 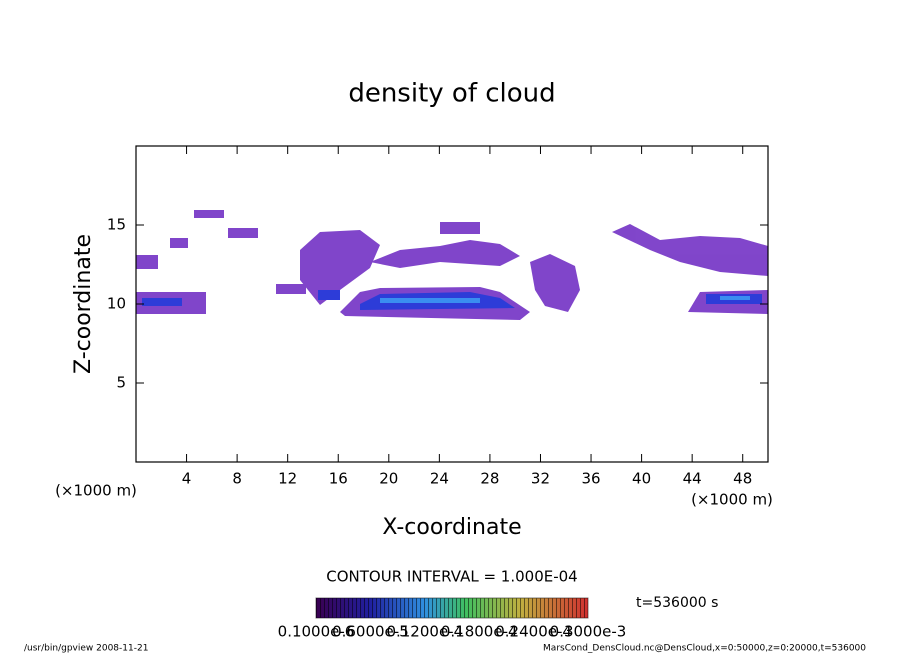 What do you see at coordinates (83, 304) in the screenshot?
I see `y-axis-label: Z-coordinate` at bounding box center [83, 304].